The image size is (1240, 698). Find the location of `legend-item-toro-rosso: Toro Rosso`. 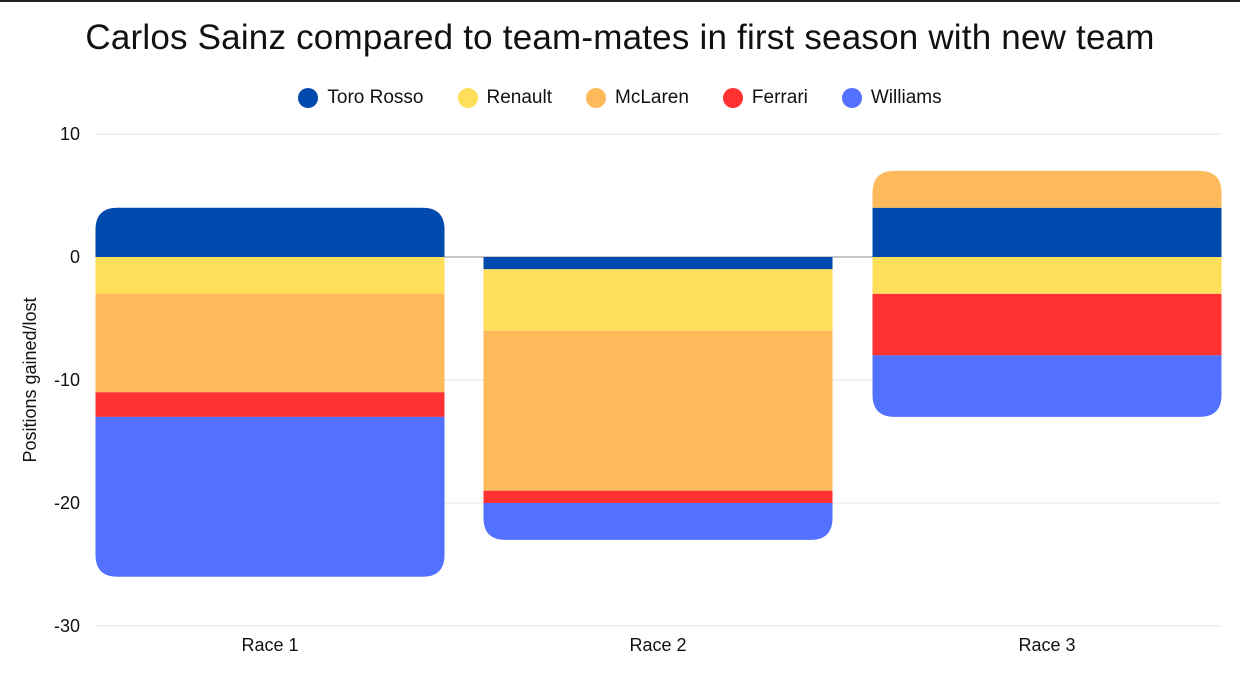

legend-item-toro-rosso: Toro Rosso is located at coordinates (361, 98).